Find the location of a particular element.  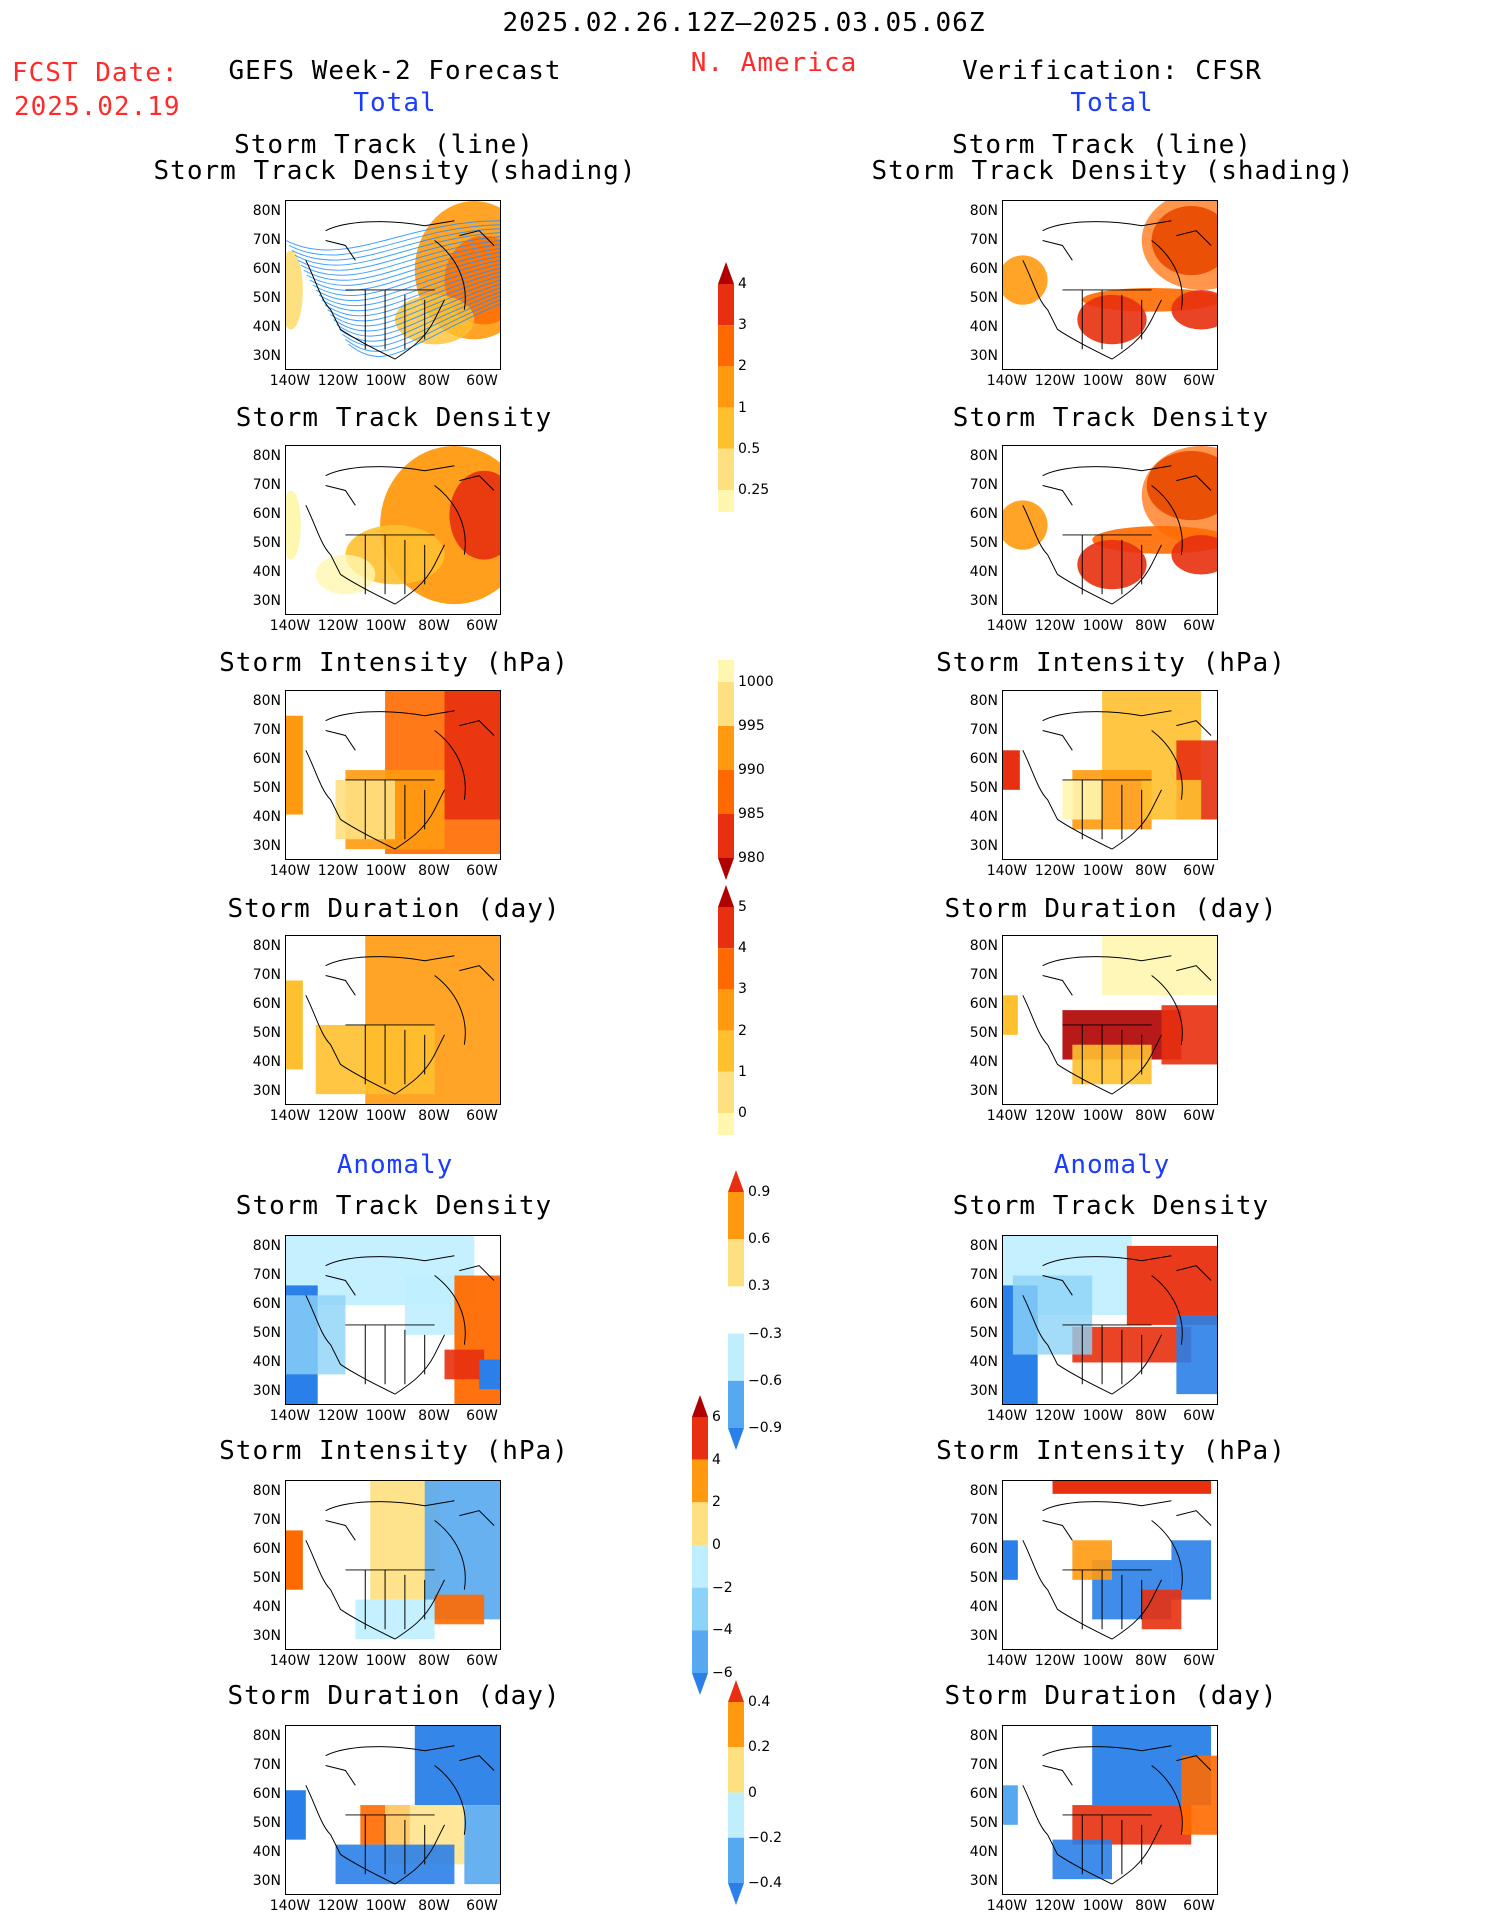

colorbar-duration_anom is located at coordinates (736, 1792).